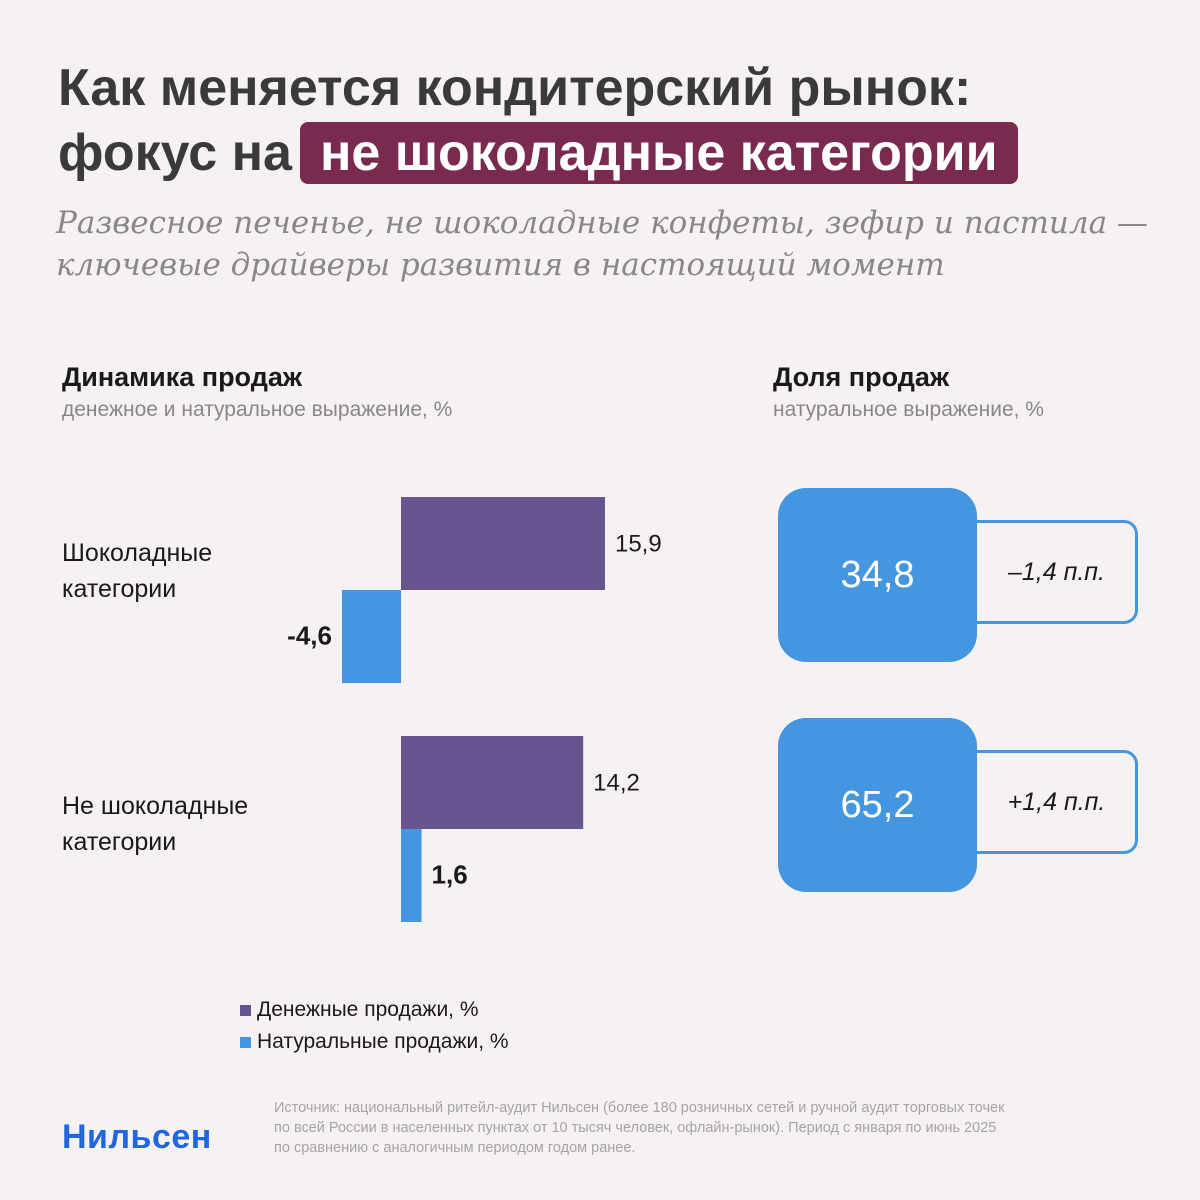 This screenshot has width=1200, height=1200. What do you see at coordinates (155, 824) in the screenshot?
I see `category-label-non-chocolate: Не шоколадные категории` at bounding box center [155, 824].